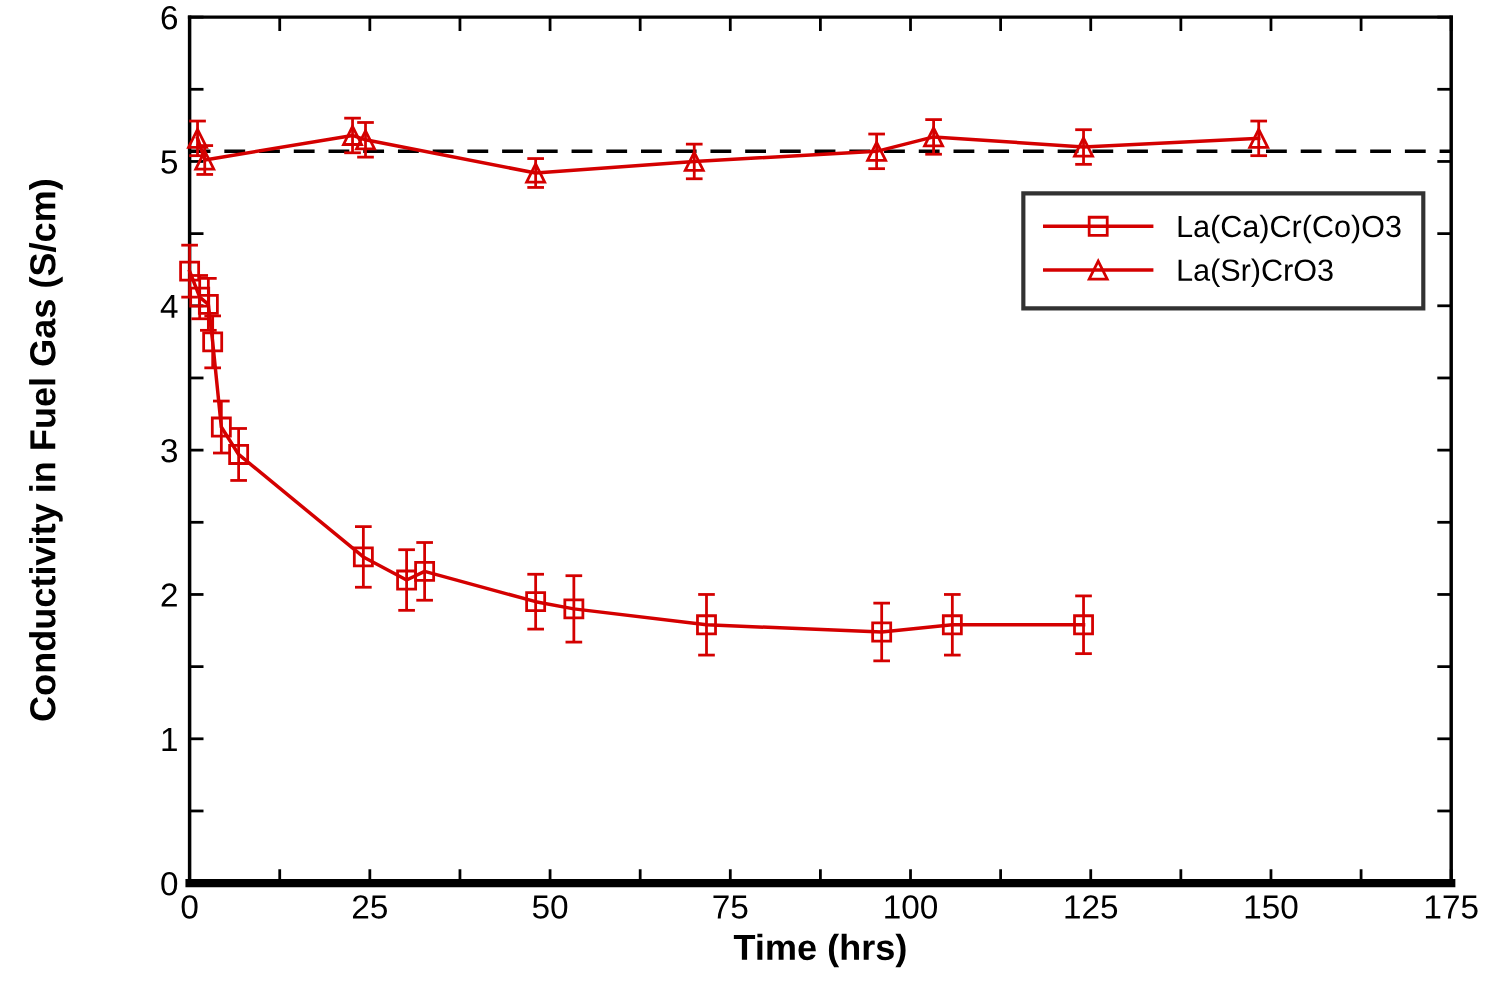 This screenshot has width=1493, height=1007. Describe the element at coordinates (169, 162) in the screenshot. I see `y-tick-label: 5` at that location.